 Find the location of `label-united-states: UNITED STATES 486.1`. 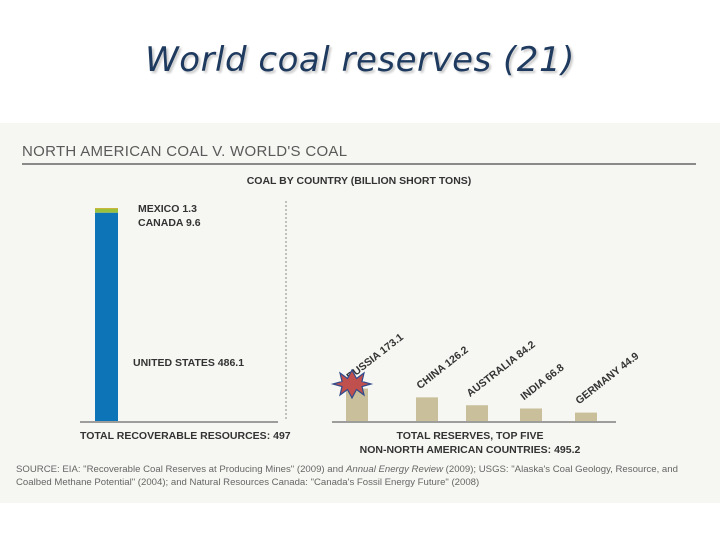

label-united-states: UNITED STATES 486.1 is located at coordinates (188, 363).